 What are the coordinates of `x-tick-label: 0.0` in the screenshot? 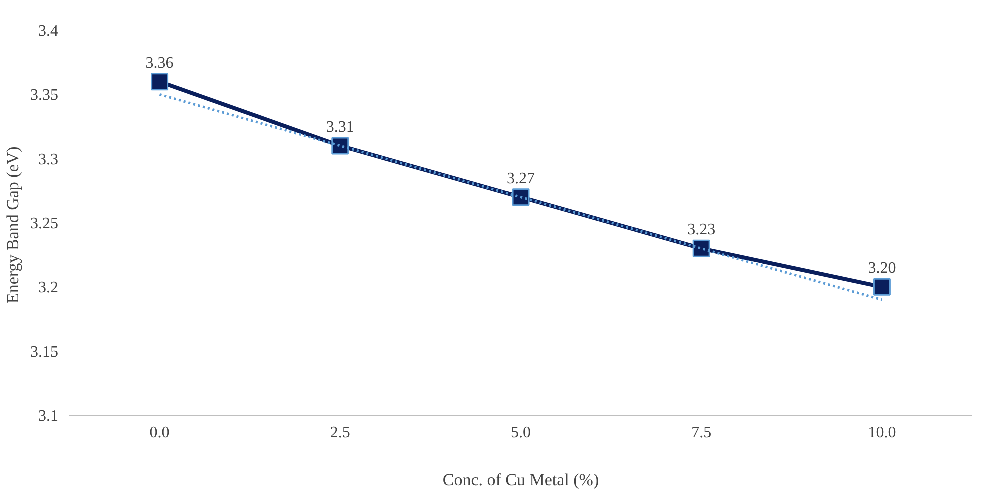 It's located at (160, 433).